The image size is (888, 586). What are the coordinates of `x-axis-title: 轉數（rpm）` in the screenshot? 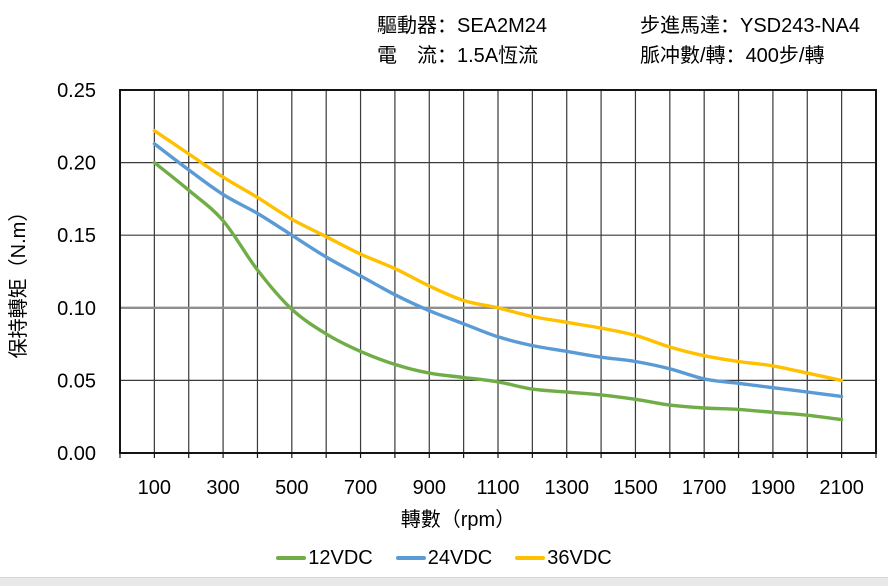 It's located at (458, 519).